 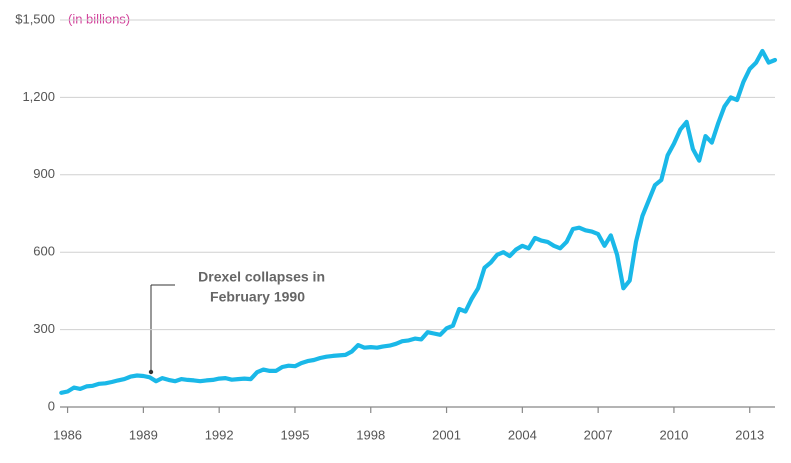 I want to click on x-tick-label: 1986, so click(x=67, y=434).